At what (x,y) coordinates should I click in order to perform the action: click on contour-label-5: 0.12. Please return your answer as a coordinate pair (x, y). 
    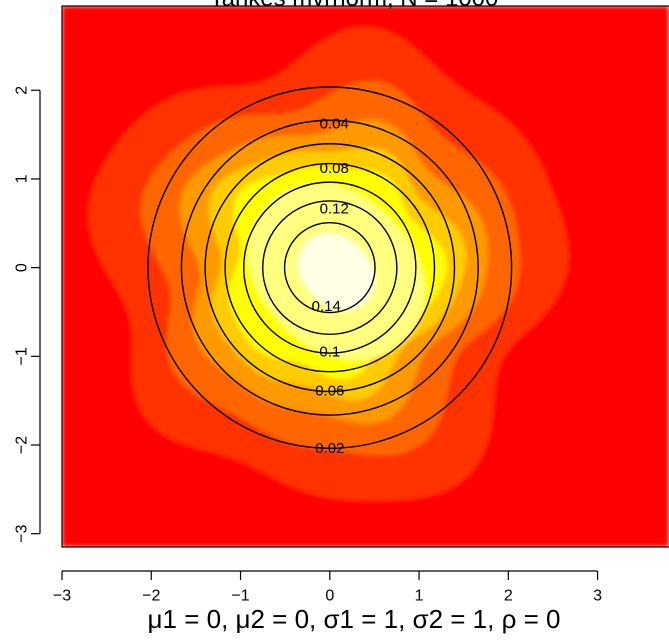
    Looking at the image, I should click on (334, 209).